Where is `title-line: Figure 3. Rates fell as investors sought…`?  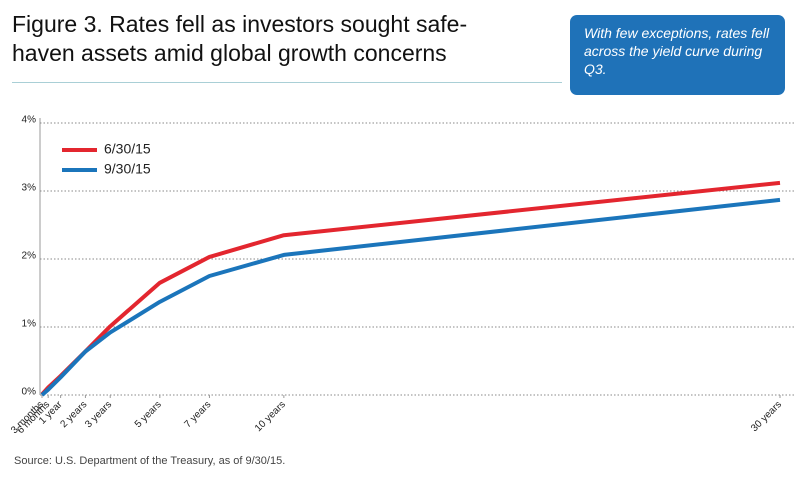 title-line: Figure 3. Rates fell as investors sought… is located at coordinates (240, 24).